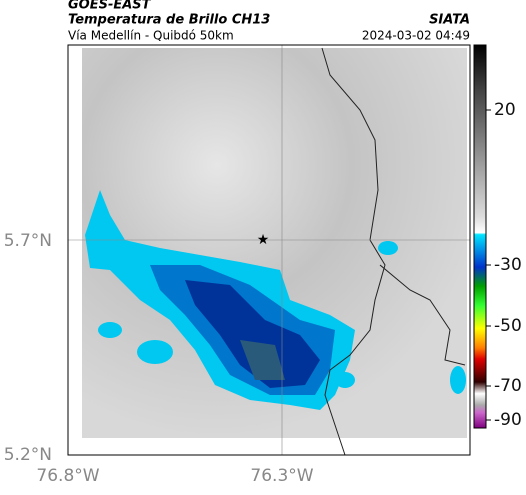  Describe the element at coordinates (28, 241) in the screenshot. I see `lat-label: 5.7°N` at that location.